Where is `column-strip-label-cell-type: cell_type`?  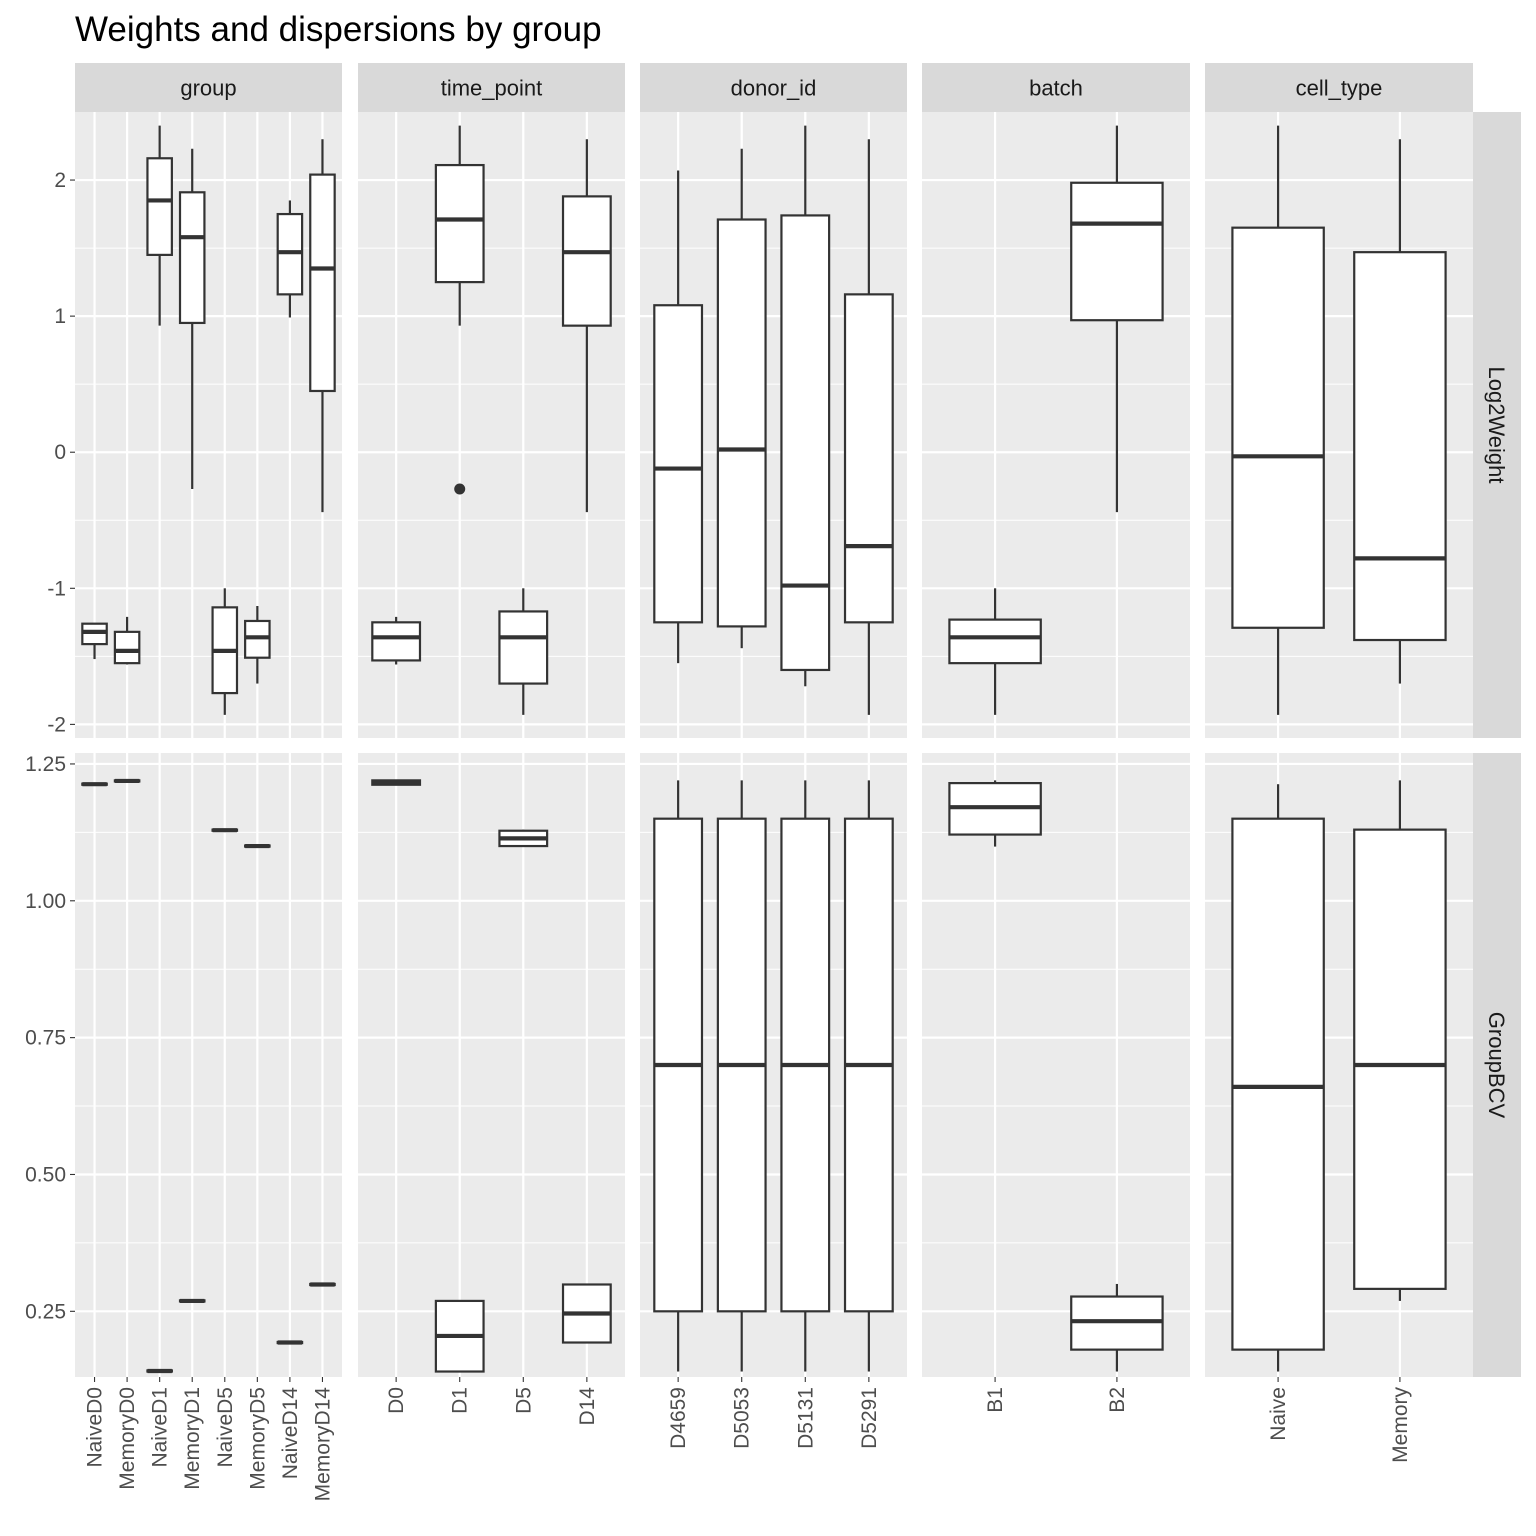
column-strip-label-cell-type: cell_type is located at coordinates (1339, 88).